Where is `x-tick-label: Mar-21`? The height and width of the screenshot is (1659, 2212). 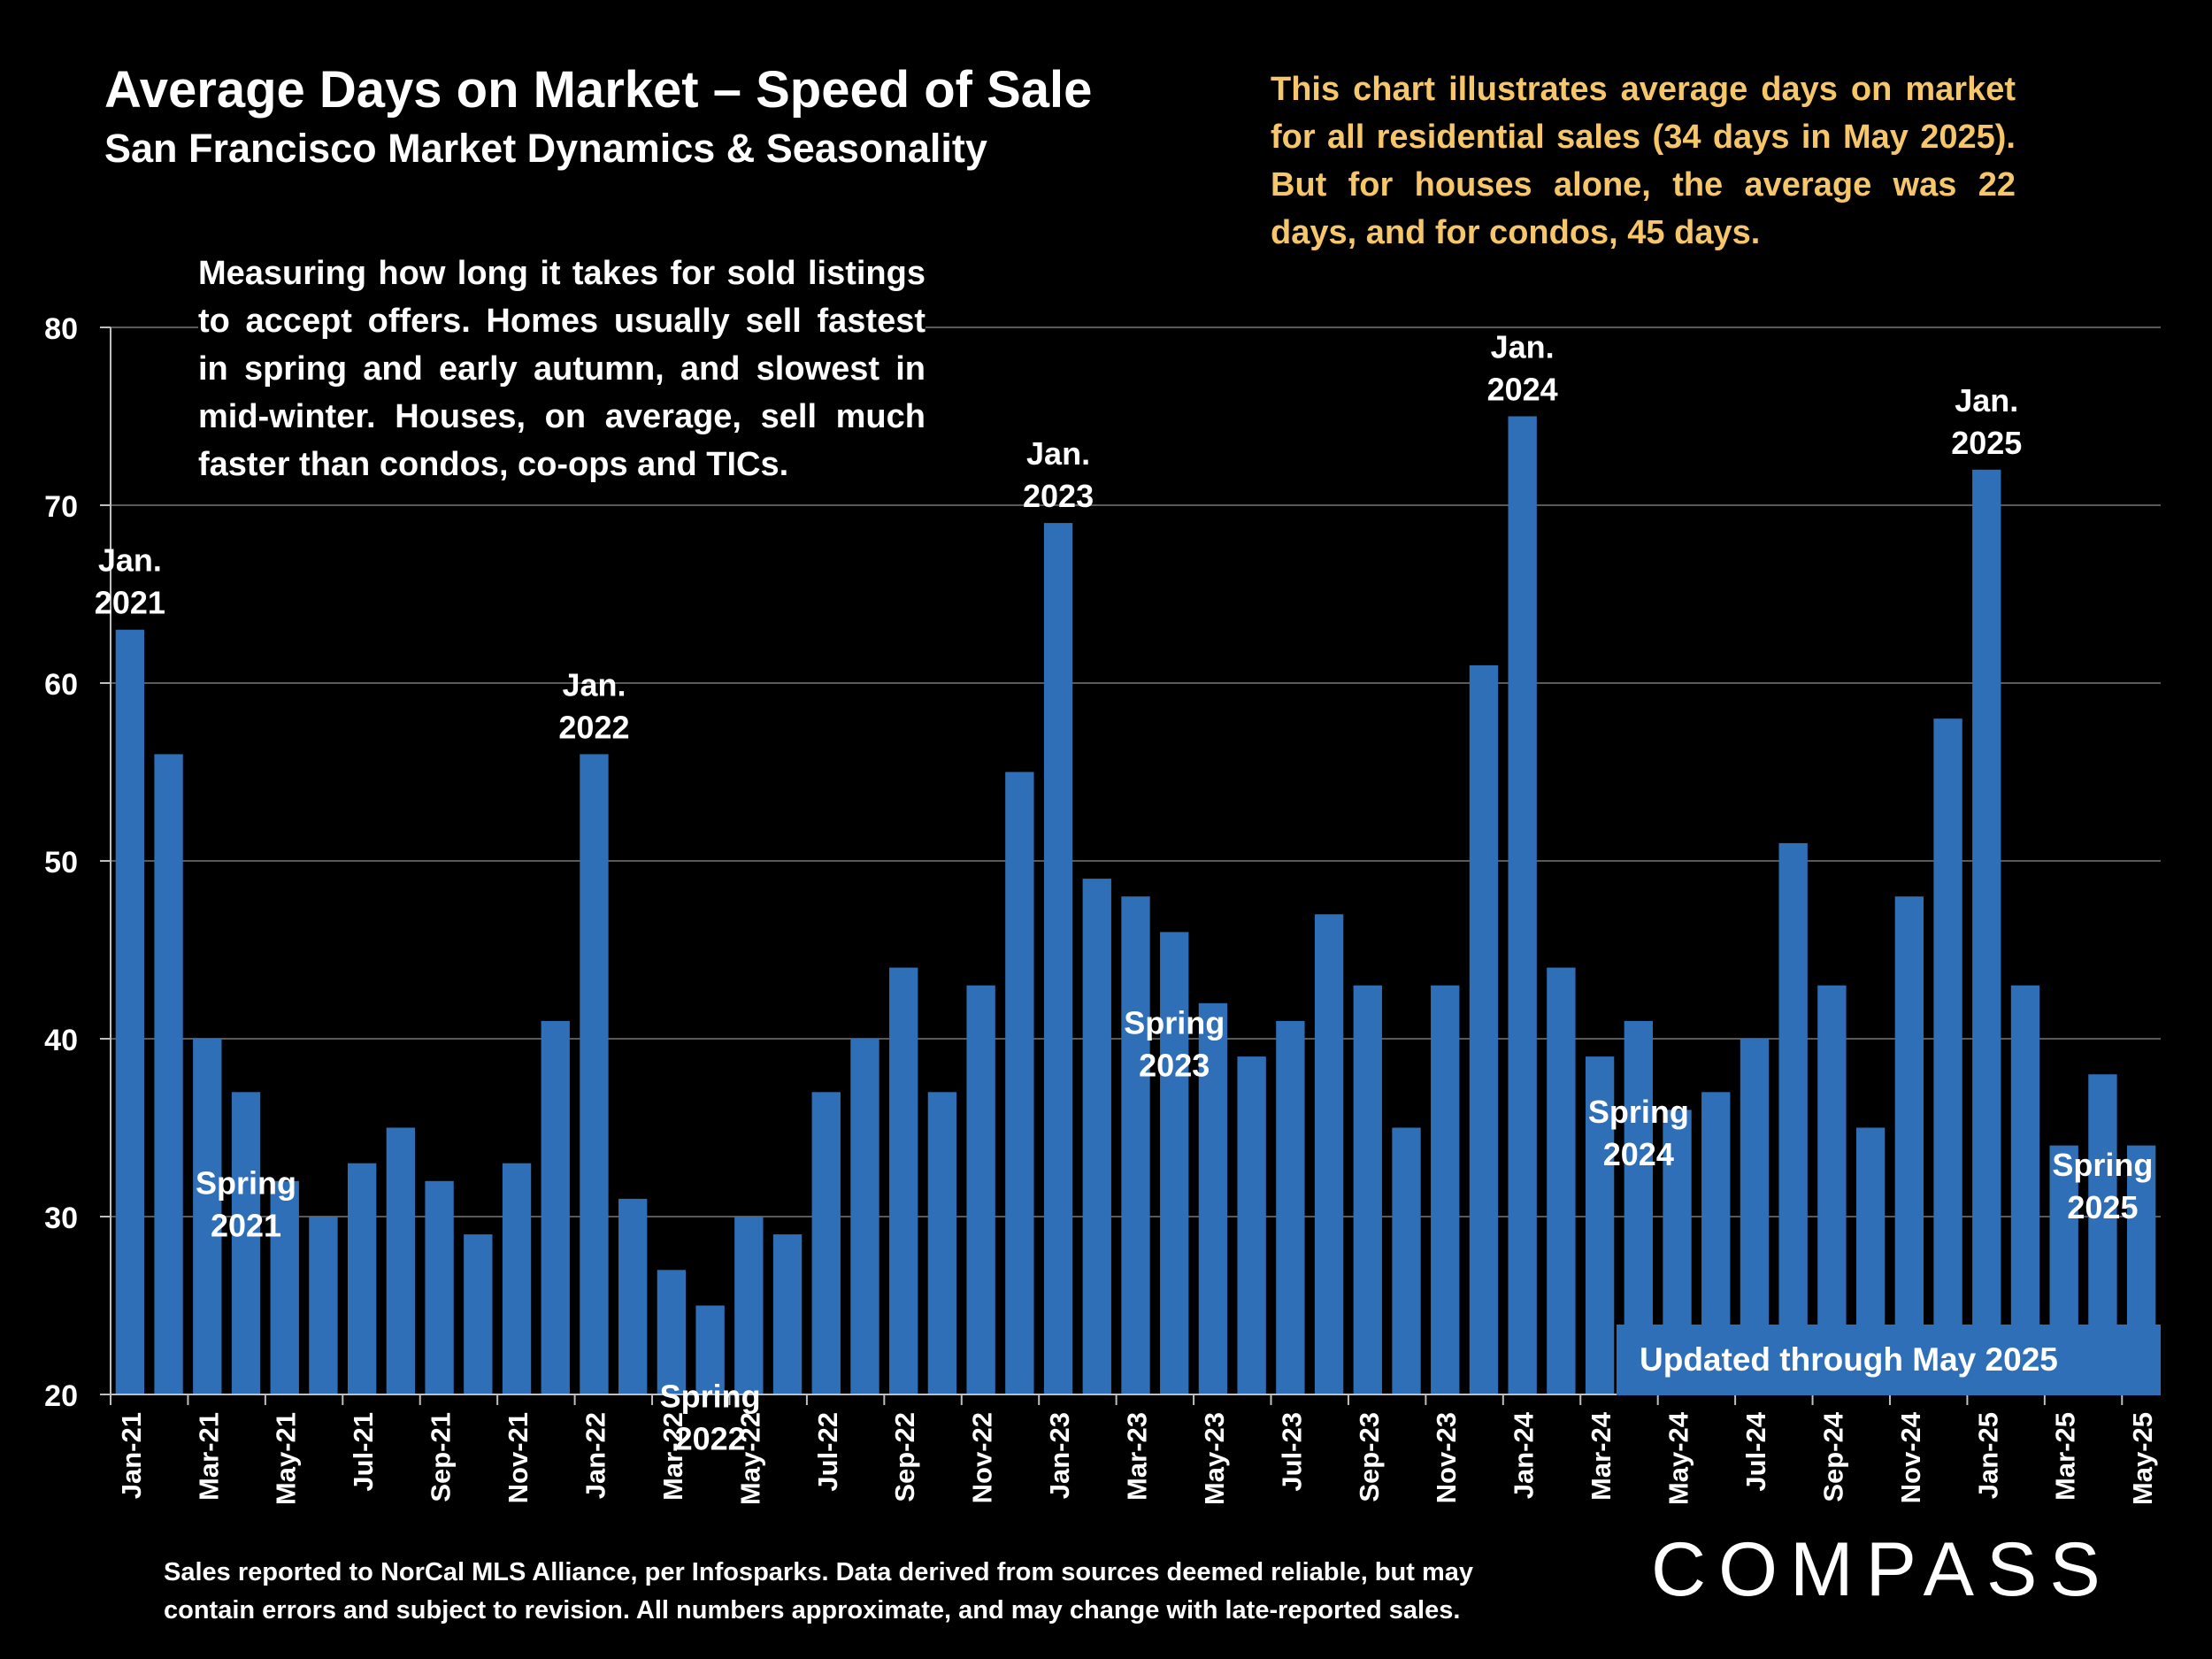 x-tick-label: Mar-21 is located at coordinates (209, 1457).